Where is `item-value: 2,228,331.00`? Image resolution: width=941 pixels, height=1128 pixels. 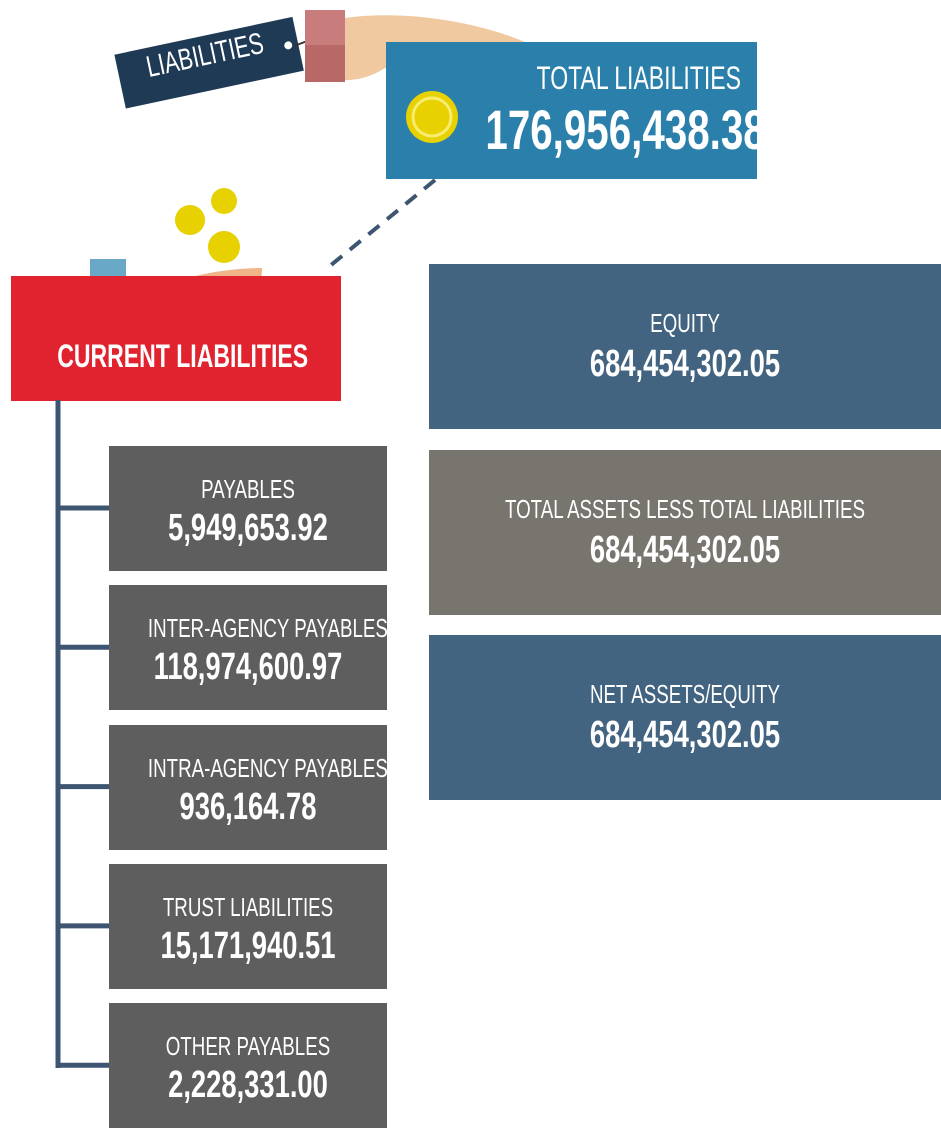
item-value: 2,228,331.00 is located at coordinates (248, 1085).